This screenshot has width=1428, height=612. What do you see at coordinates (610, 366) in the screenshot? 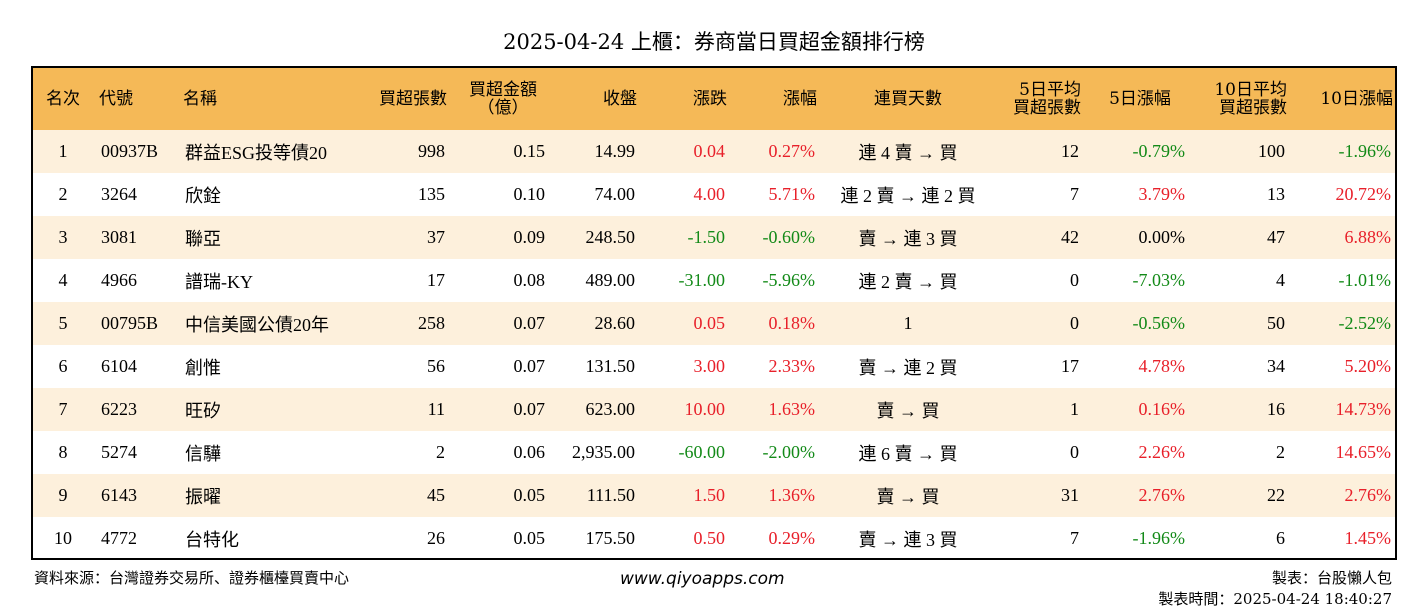
I see `cell-close: 131.50` at bounding box center [610, 366].